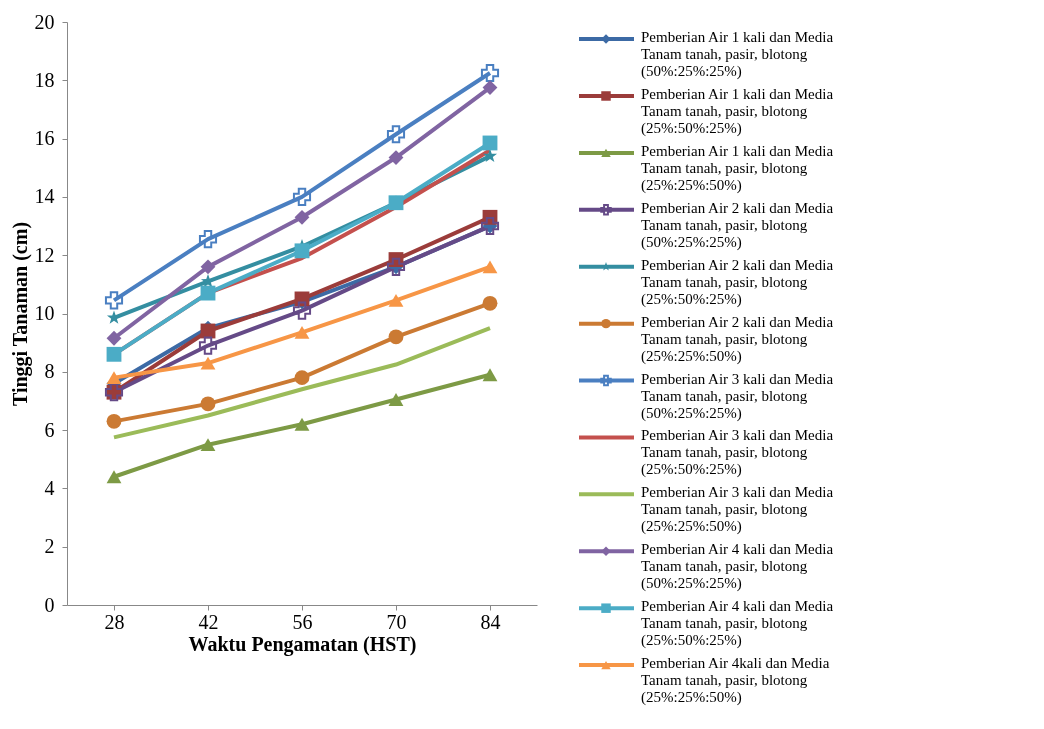 The height and width of the screenshot is (729, 1044). Describe the element at coordinates (396, 621) in the screenshot. I see `x-tick-label: 70` at that location.